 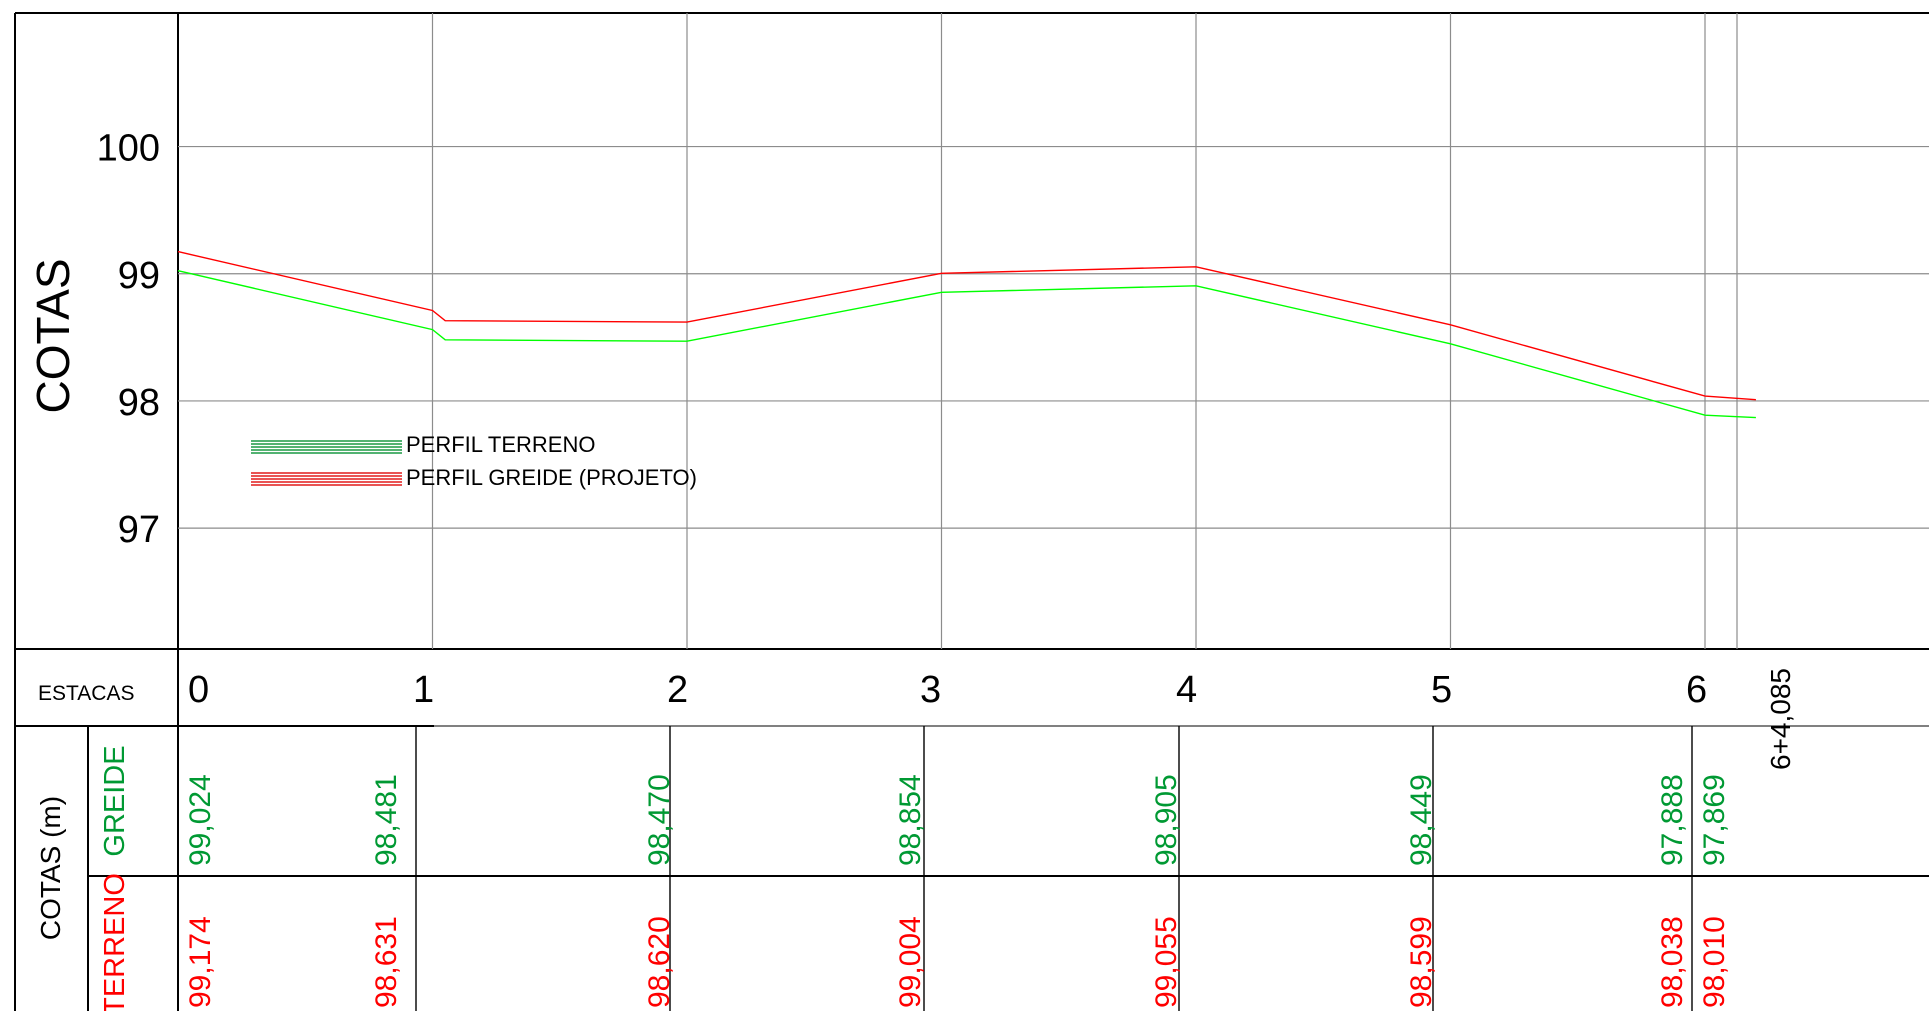 What do you see at coordinates (386, 820) in the screenshot?
I see `greide-value: 98,481` at bounding box center [386, 820].